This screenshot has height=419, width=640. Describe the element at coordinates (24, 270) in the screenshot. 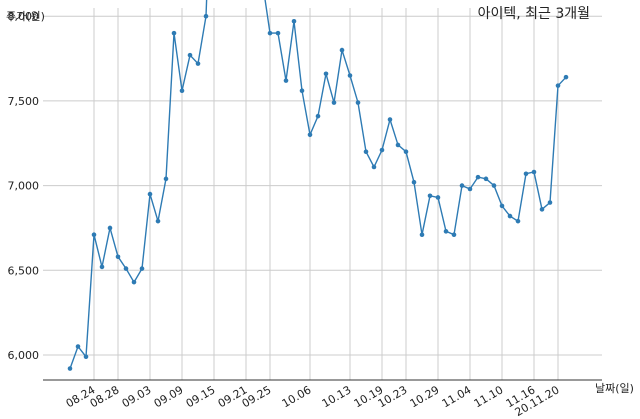

I see `y-tick-label: 6,500` at that location.